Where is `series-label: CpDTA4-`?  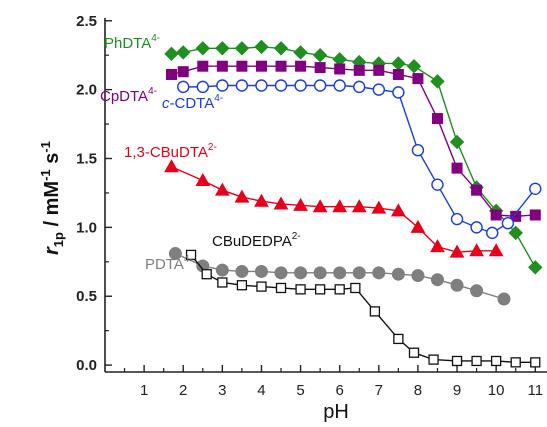 series-label: CpDTA4- is located at coordinates (128, 95).